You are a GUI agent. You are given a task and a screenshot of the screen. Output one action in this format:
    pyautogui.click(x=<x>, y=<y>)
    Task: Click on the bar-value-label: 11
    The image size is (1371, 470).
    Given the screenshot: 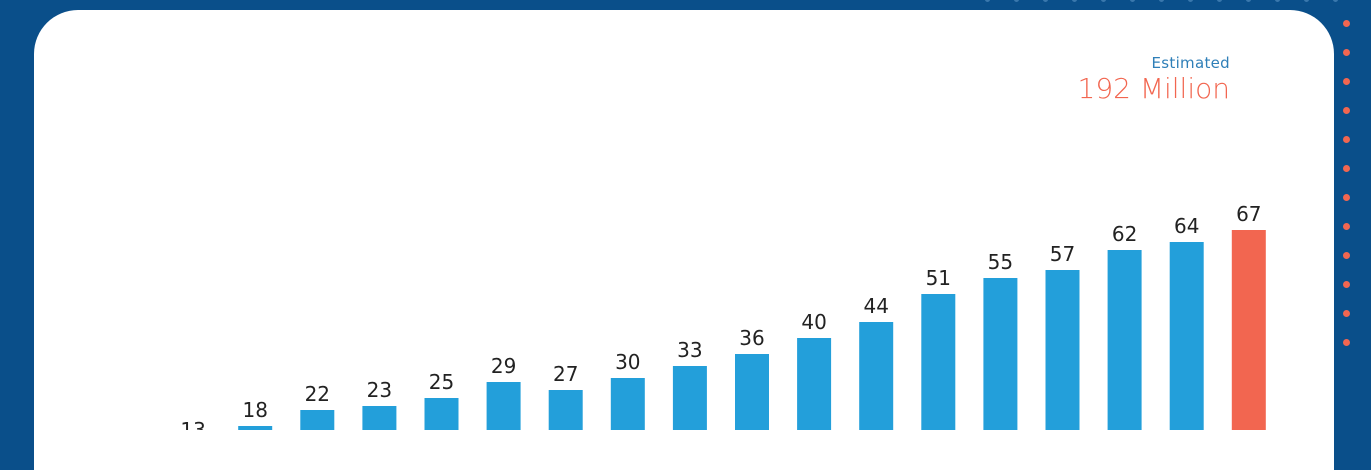 What is the action you would take?
    pyautogui.click(x=130, y=428)
    